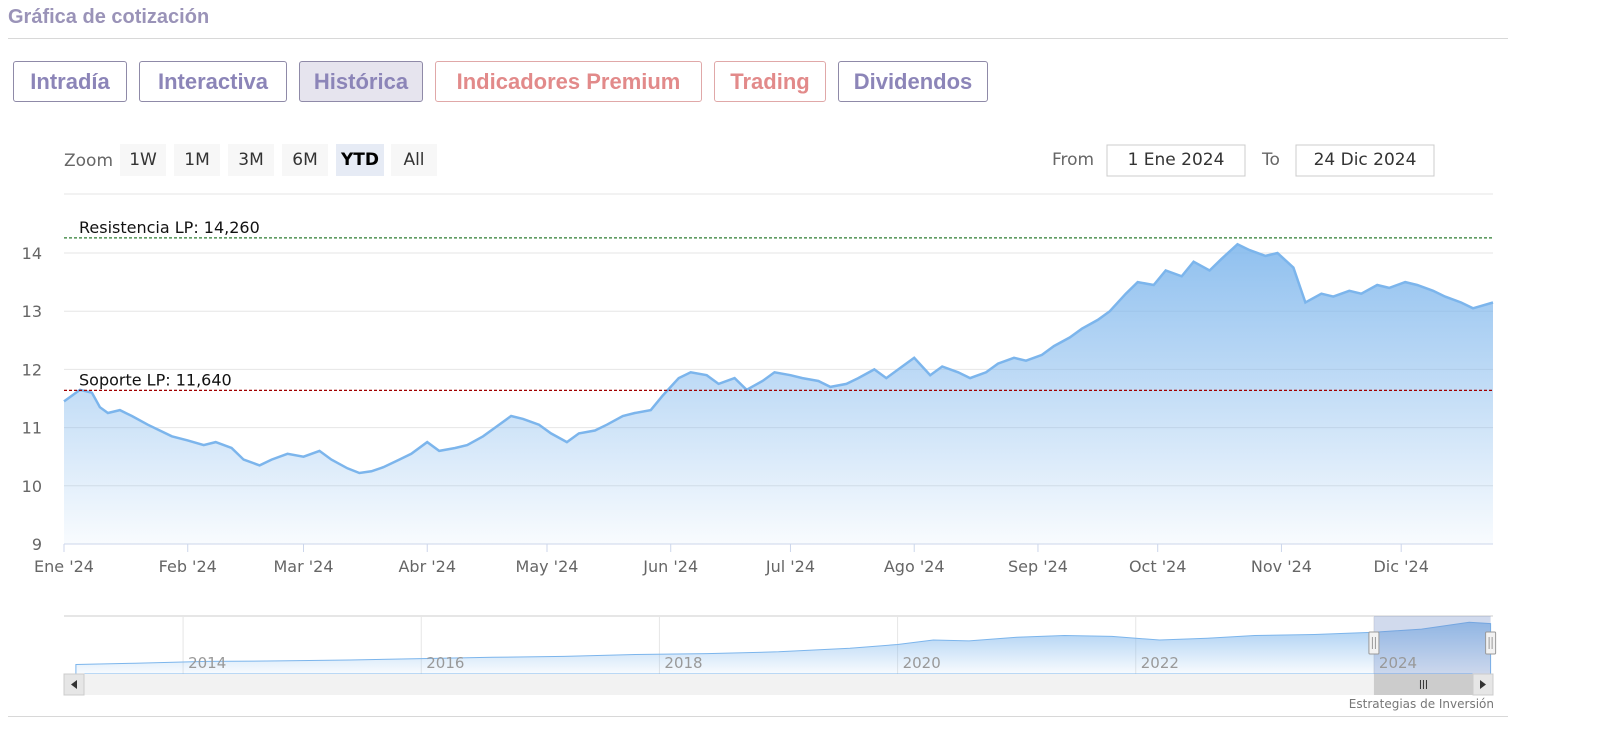  What do you see at coordinates (758, 716) in the screenshot?
I see `bottom-divider` at bounding box center [758, 716].